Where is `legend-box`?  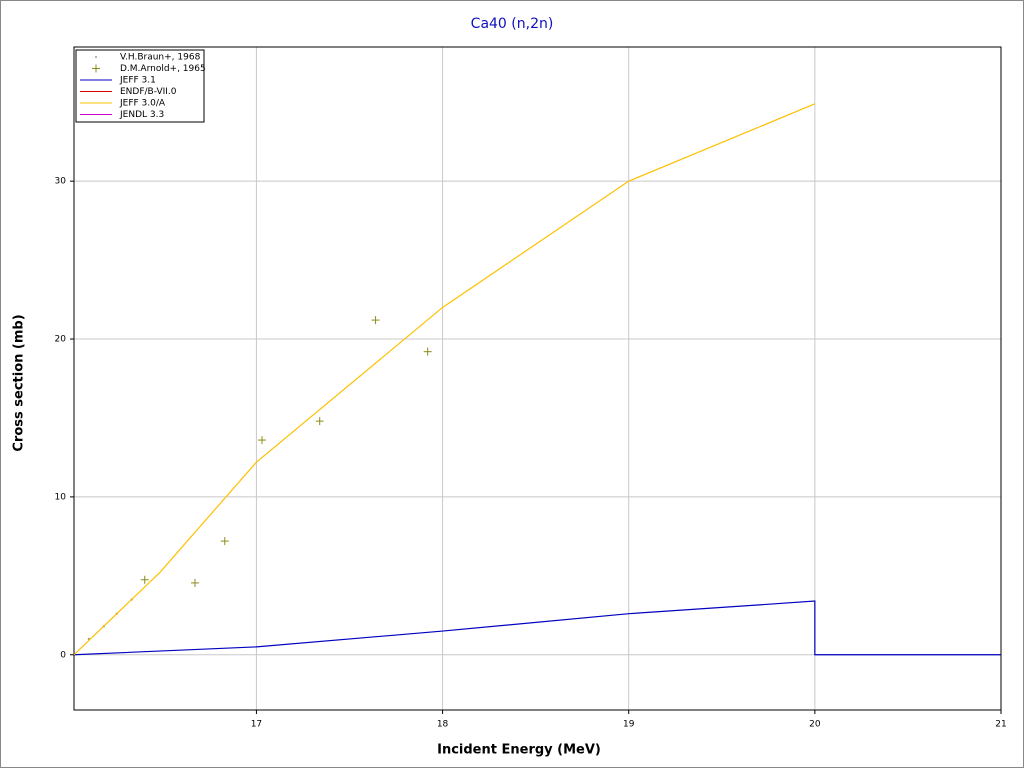 legend-box is located at coordinates (140, 86).